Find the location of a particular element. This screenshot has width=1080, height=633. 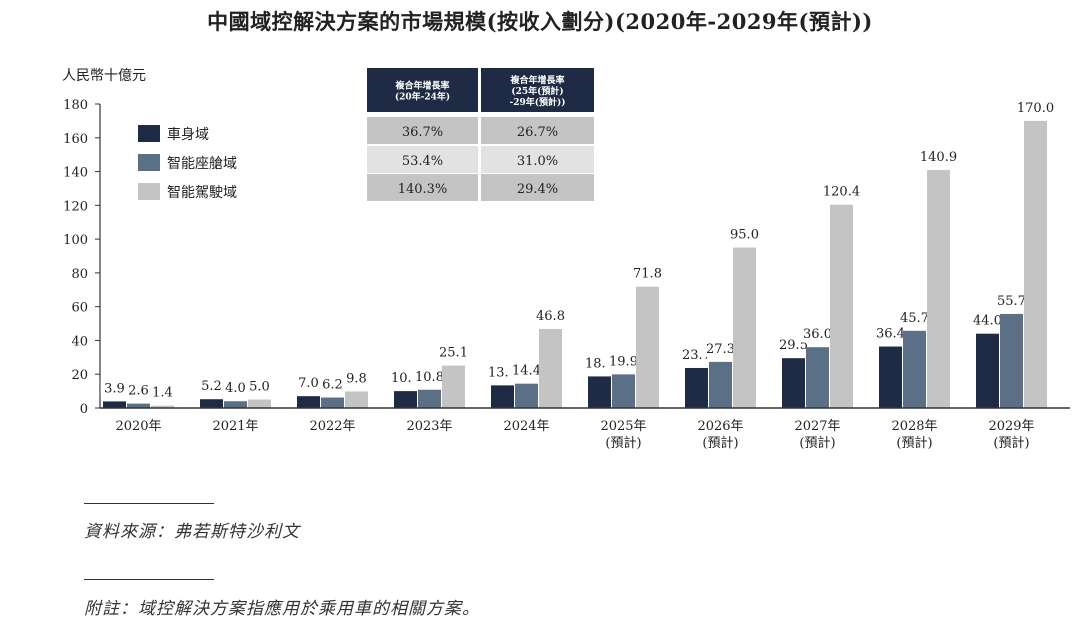

data-label-group: 25.1 is located at coordinates (453, 352).